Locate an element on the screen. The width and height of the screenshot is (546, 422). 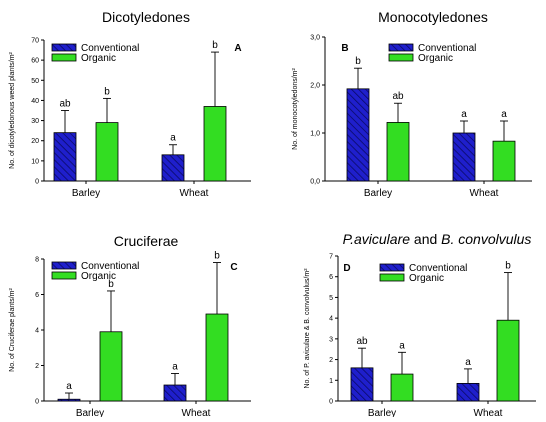
chart-title: P.aviculare and B. convolvulus is located at coordinates (437, 239).